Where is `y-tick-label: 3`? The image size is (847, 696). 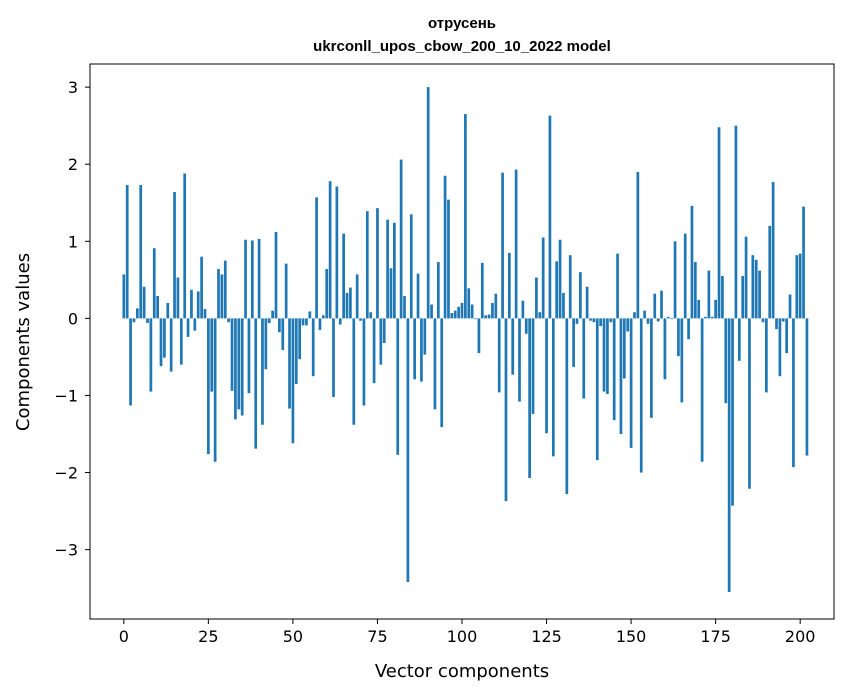
y-tick-label: 3 is located at coordinates (73, 87).